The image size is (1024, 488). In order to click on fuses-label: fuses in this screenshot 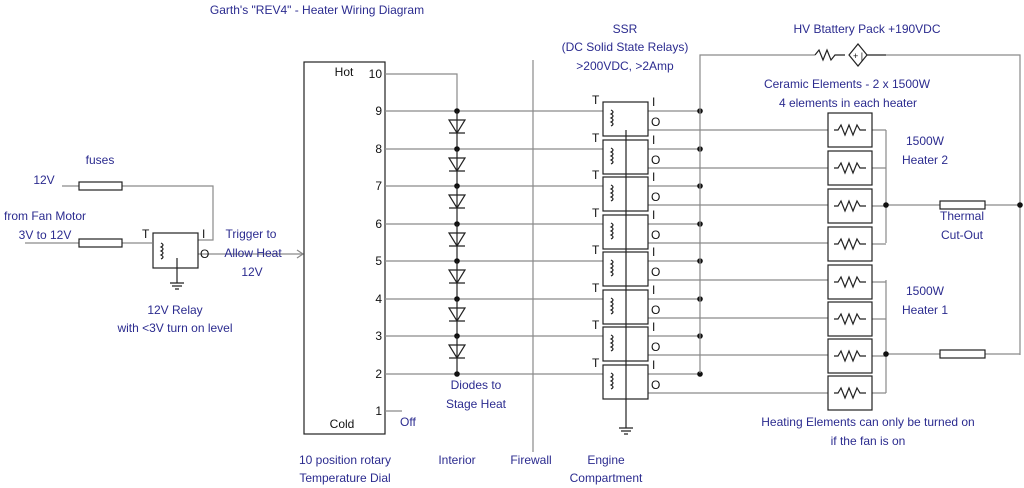, I will do `click(100, 160)`.